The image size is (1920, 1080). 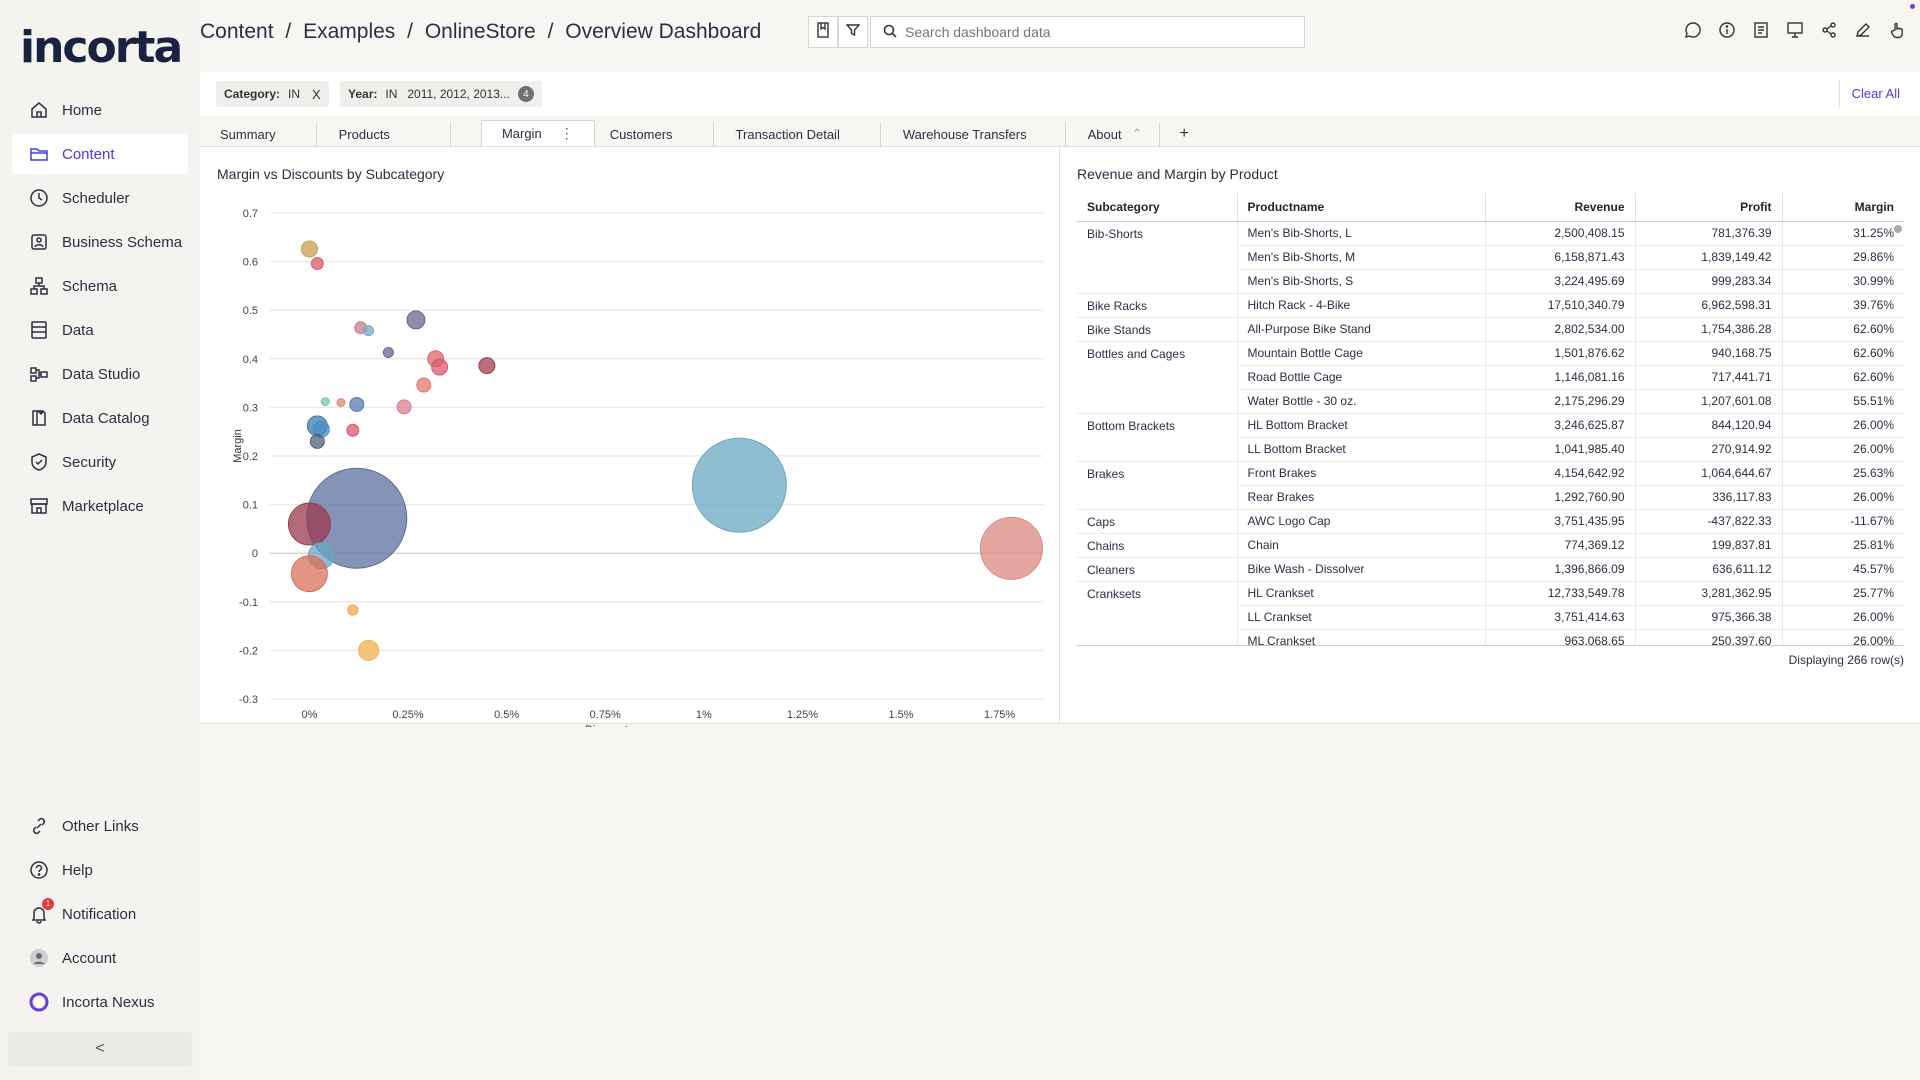 What do you see at coordinates (823, 32) in the screenshot?
I see `bookmark-button` at bounding box center [823, 32].